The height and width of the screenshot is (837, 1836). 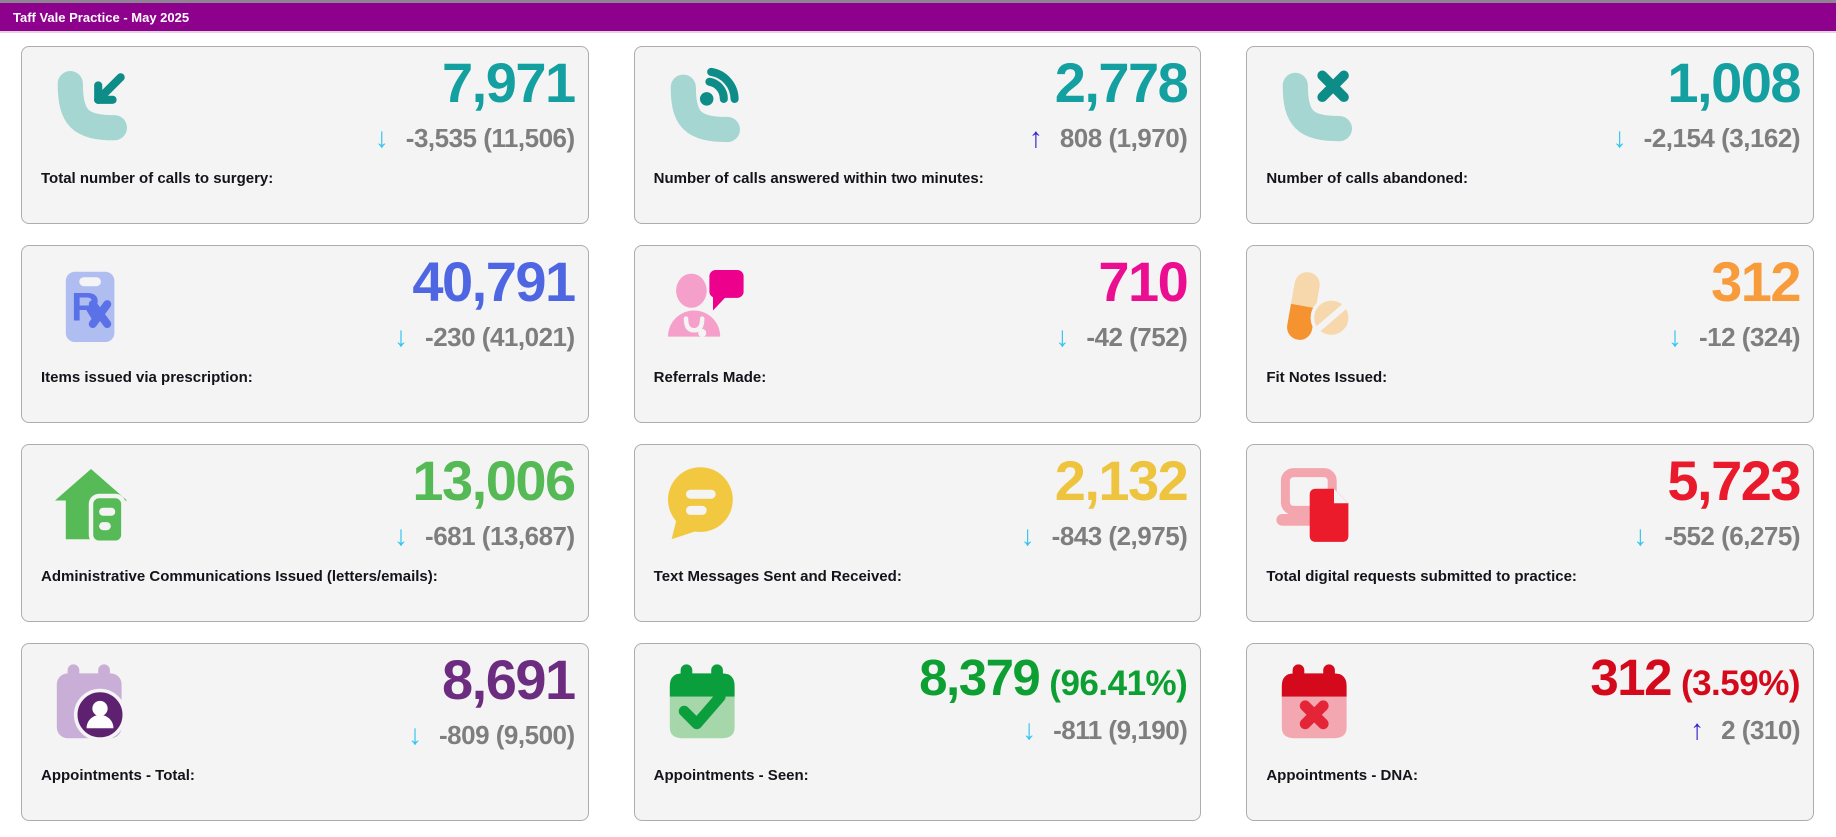 What do you see at coordinates (1316, 107) in the screenshot?
I see `call-abandoned-icon` at bounding box center [1316, 107].